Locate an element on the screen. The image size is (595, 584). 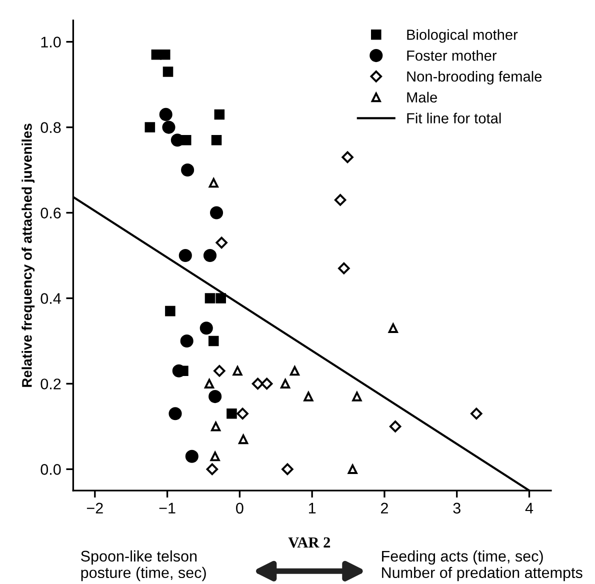
text: Feeding acts (time, sec) Number of predation attempts is located at coordinates (482, 566).